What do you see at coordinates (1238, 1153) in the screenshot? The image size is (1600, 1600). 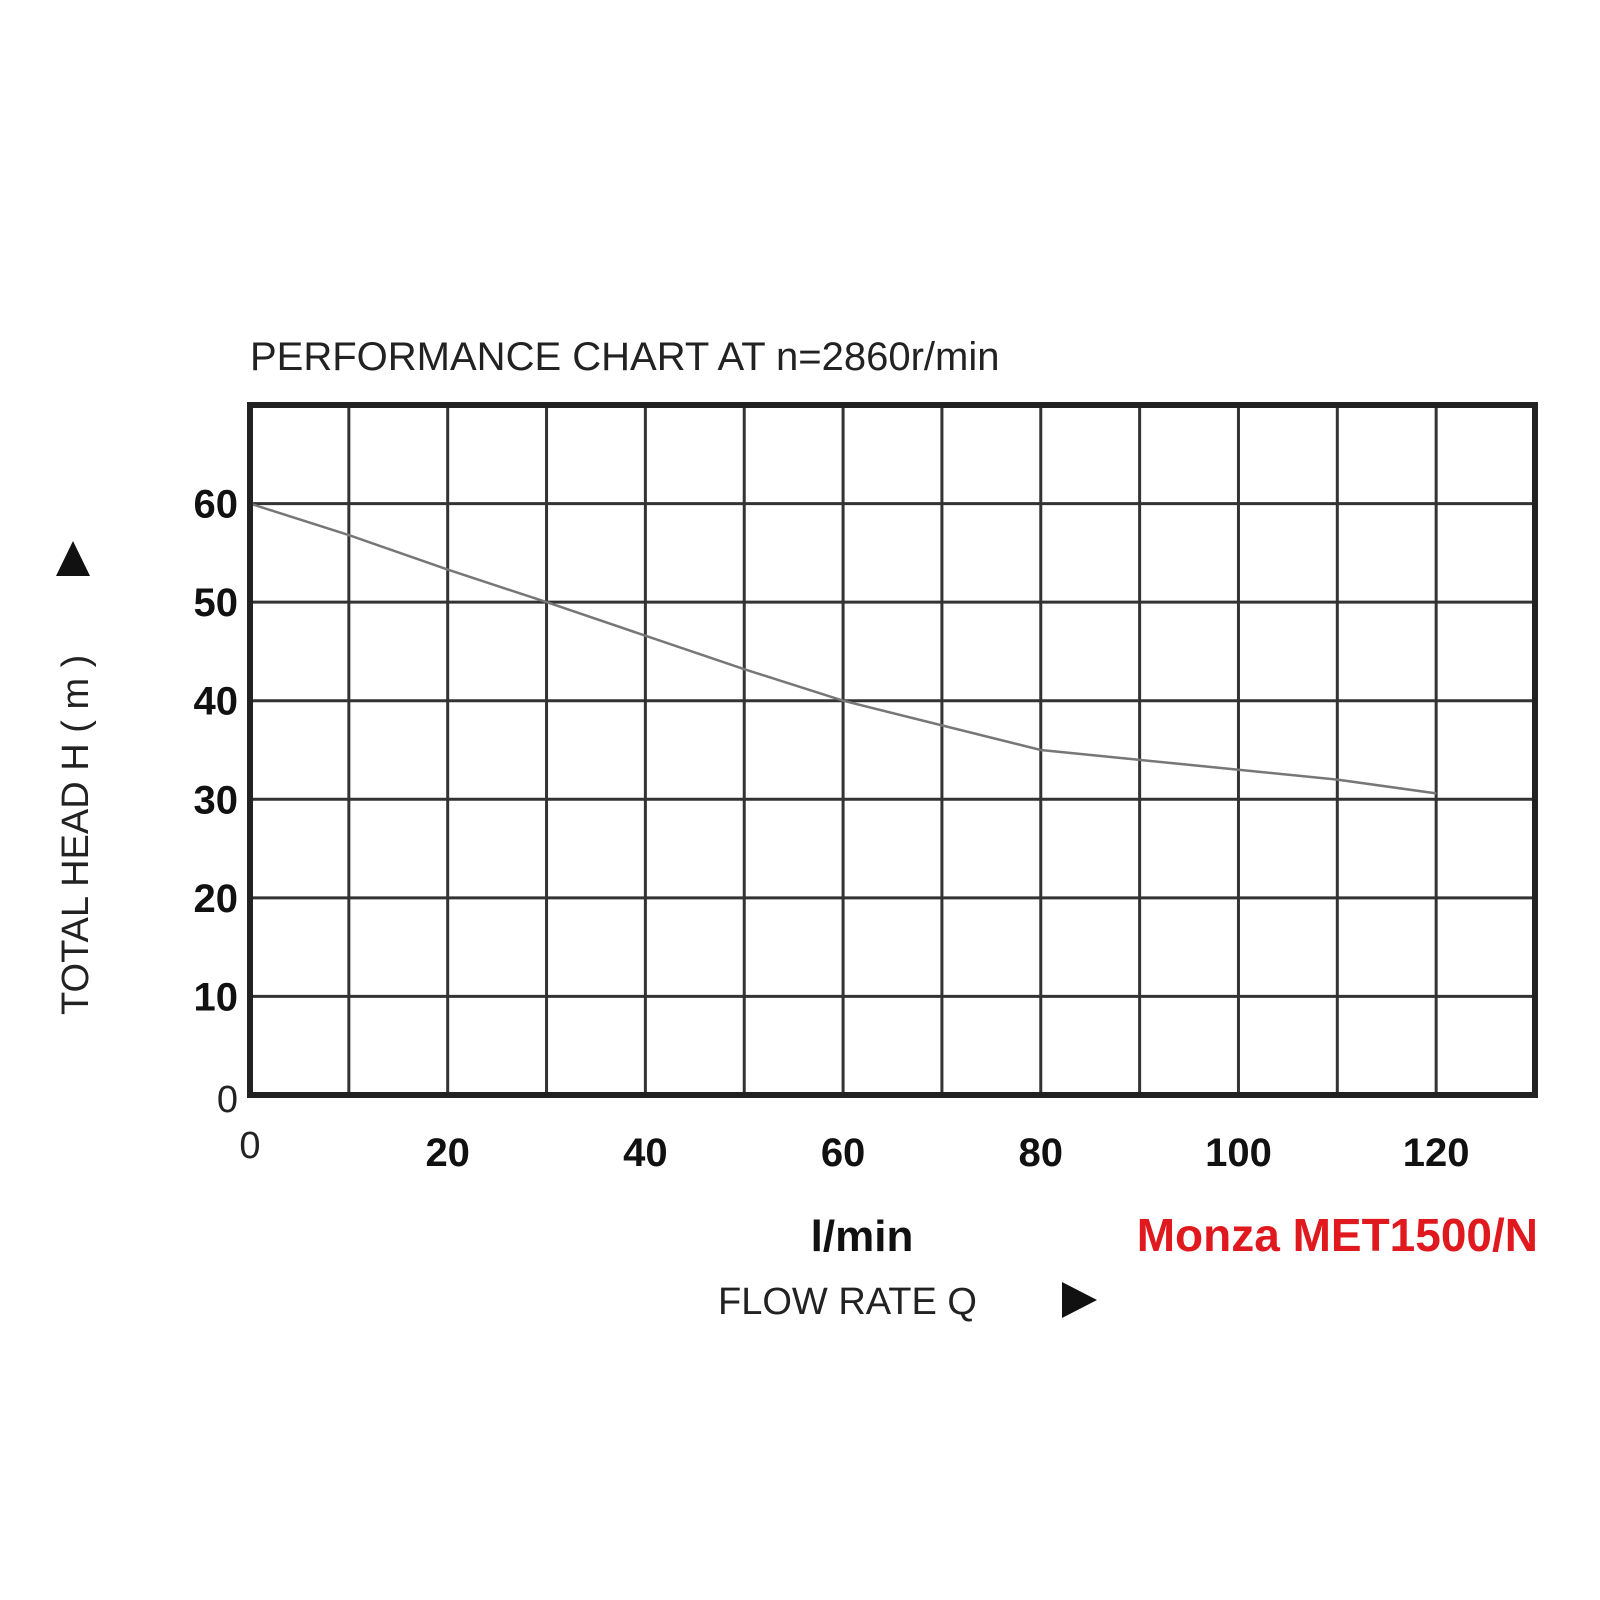 I see `x-tick-label: 100` at bounding box center [1238, 1153].